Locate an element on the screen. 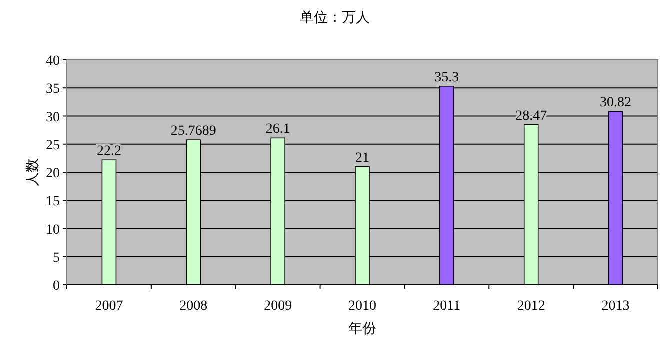 This screenshot has width=670, height=348. y-tick-label: 20 is located at coordinates (53, 174).